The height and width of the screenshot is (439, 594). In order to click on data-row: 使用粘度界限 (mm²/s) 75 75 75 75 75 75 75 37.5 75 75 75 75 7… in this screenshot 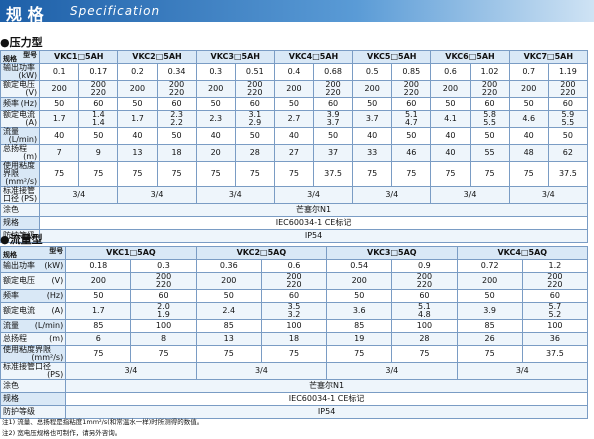, I will do `click(294, 174)`.